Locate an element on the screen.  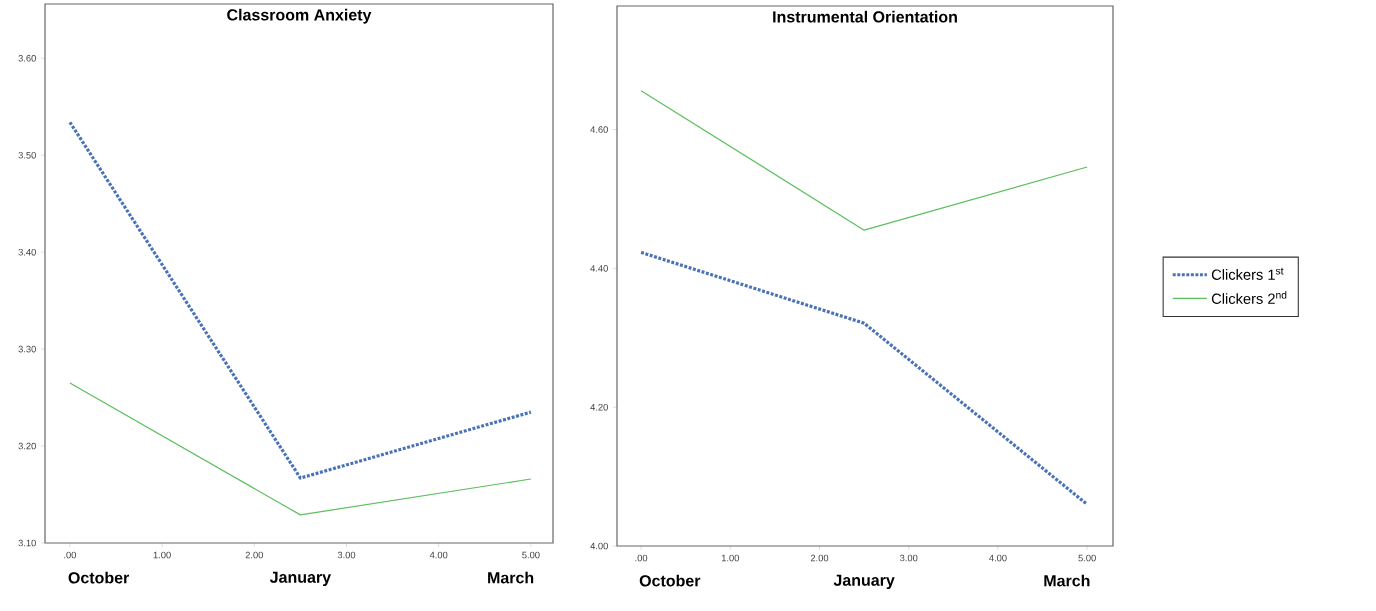
y-tick-label: 3.30 is located at coordinates (27, 349).